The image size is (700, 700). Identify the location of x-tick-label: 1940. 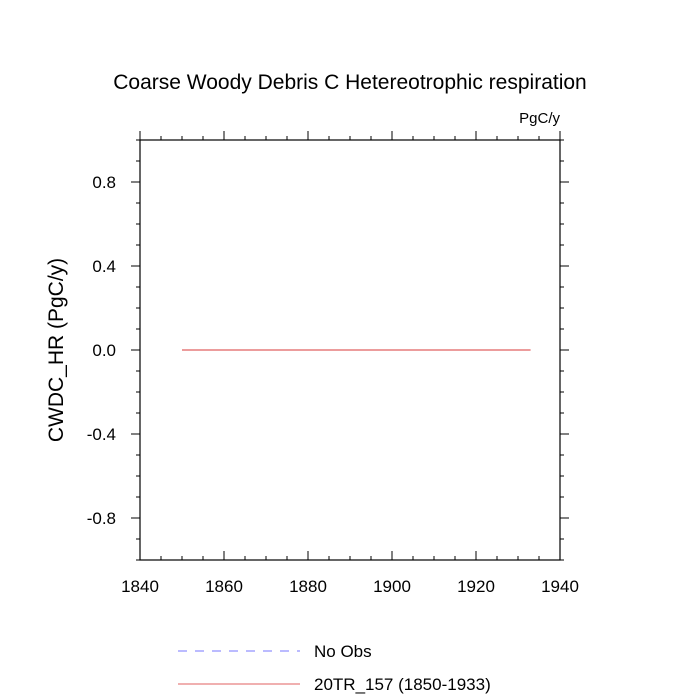
(560, 586).